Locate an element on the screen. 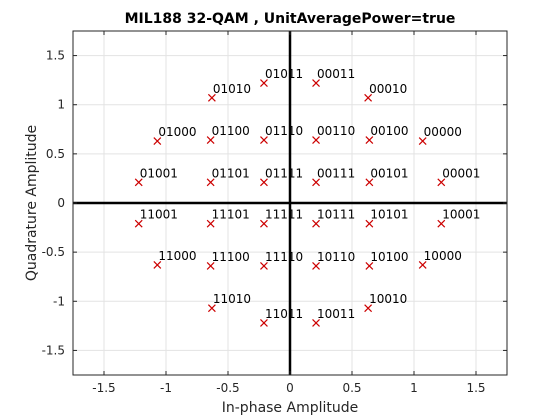 Image resolution: width=560 pixels, height=420 pixels. point-label: 01011 is located at coordinates (284, 74).